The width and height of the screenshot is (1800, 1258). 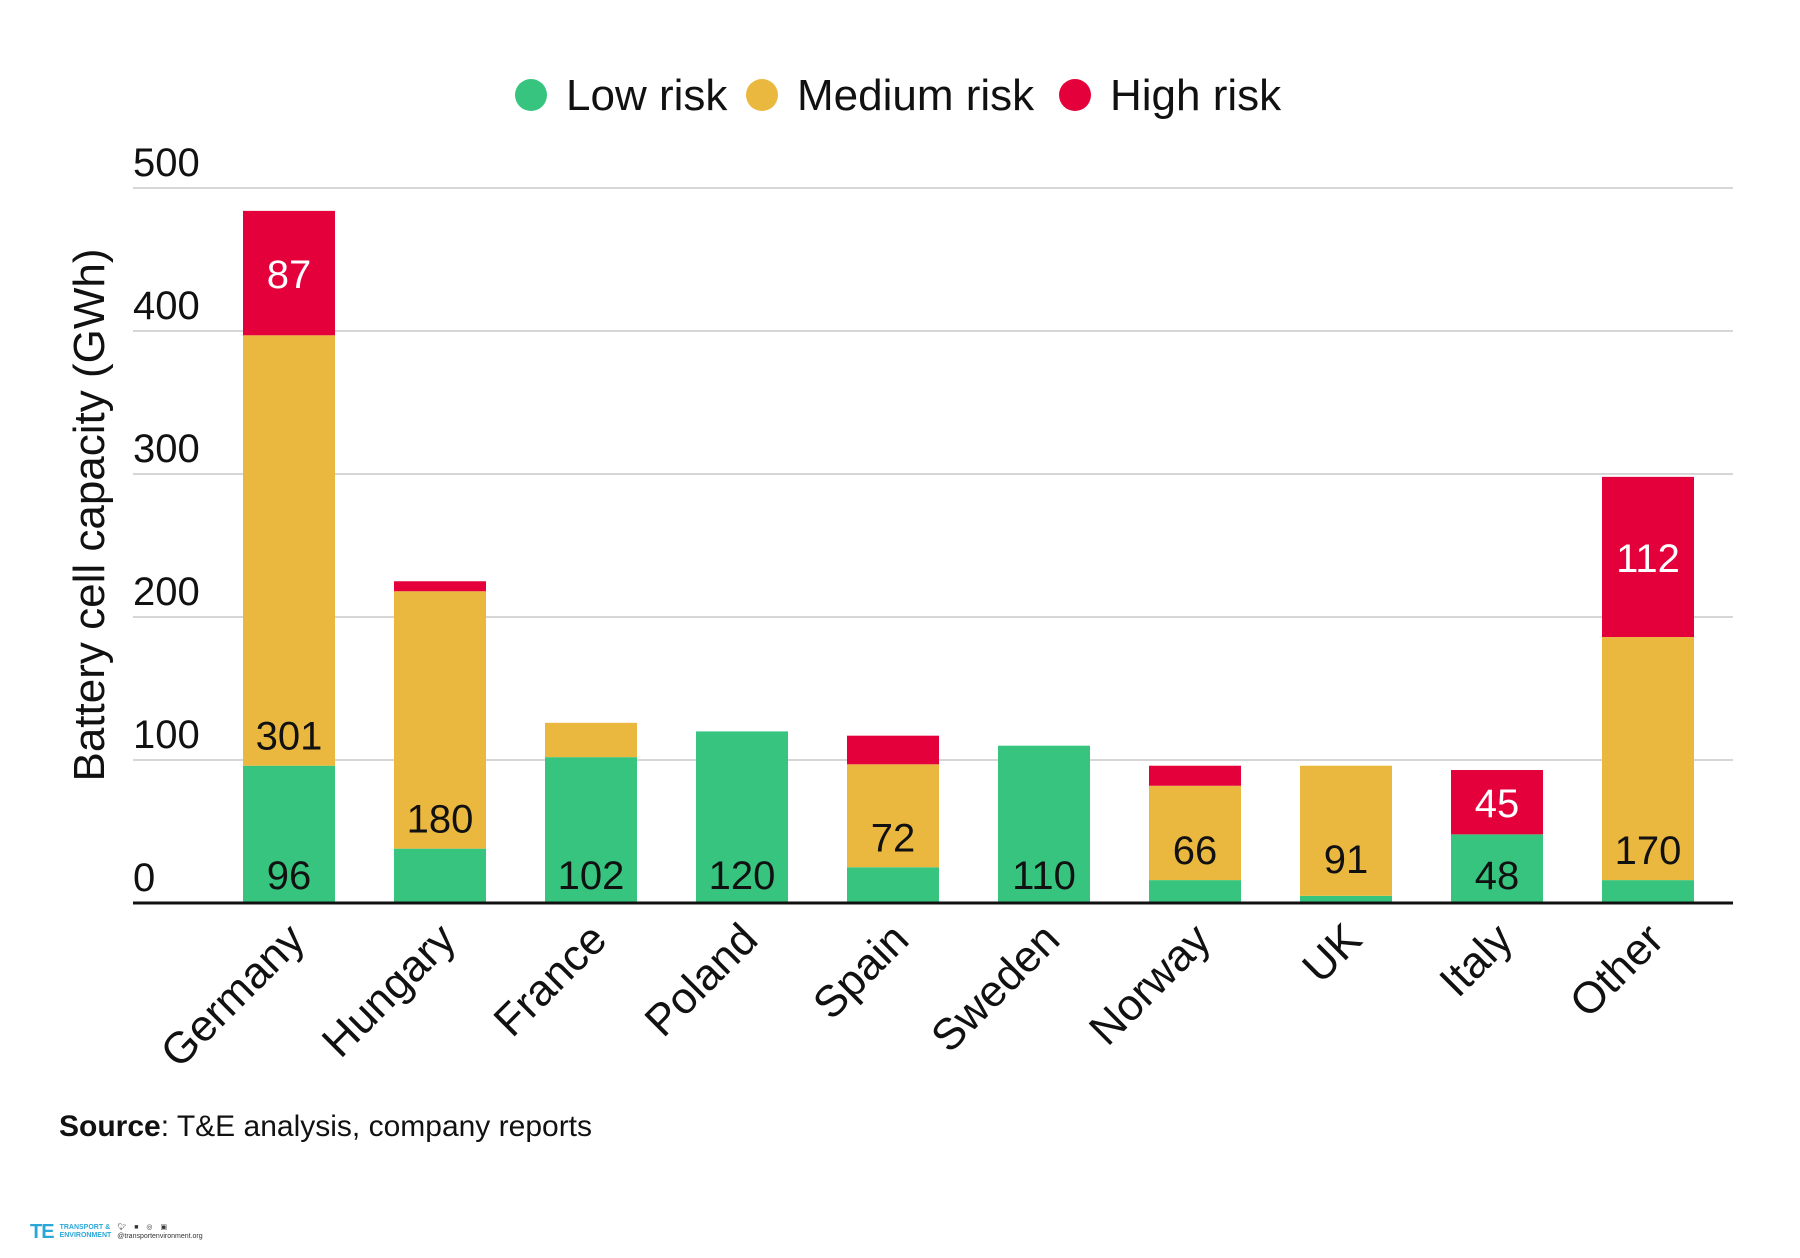 What do you see at coordinates (440, 875) in the screenshot?
I see `bar-low-risk-hungary` at bounding box center [440, 875].